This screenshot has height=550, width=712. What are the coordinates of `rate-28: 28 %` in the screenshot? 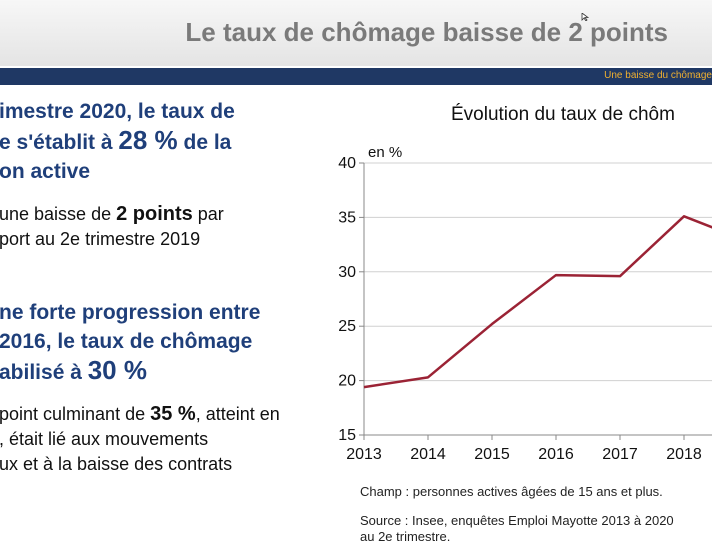 It's located at (148, 140).